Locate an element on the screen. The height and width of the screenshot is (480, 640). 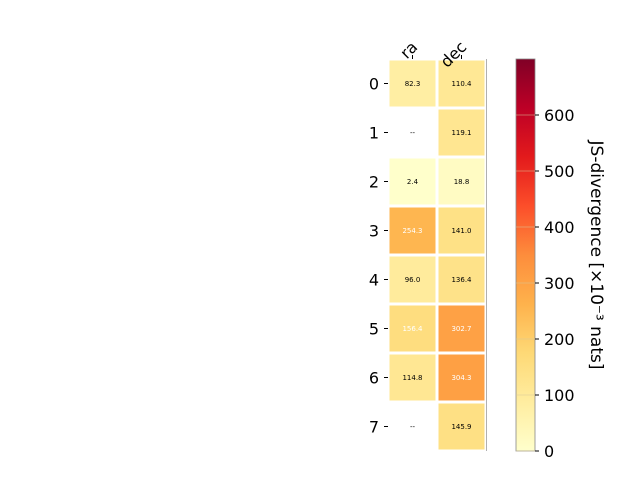
cell-0-ra-label: 82.3 is located at coordinates (413, 84).